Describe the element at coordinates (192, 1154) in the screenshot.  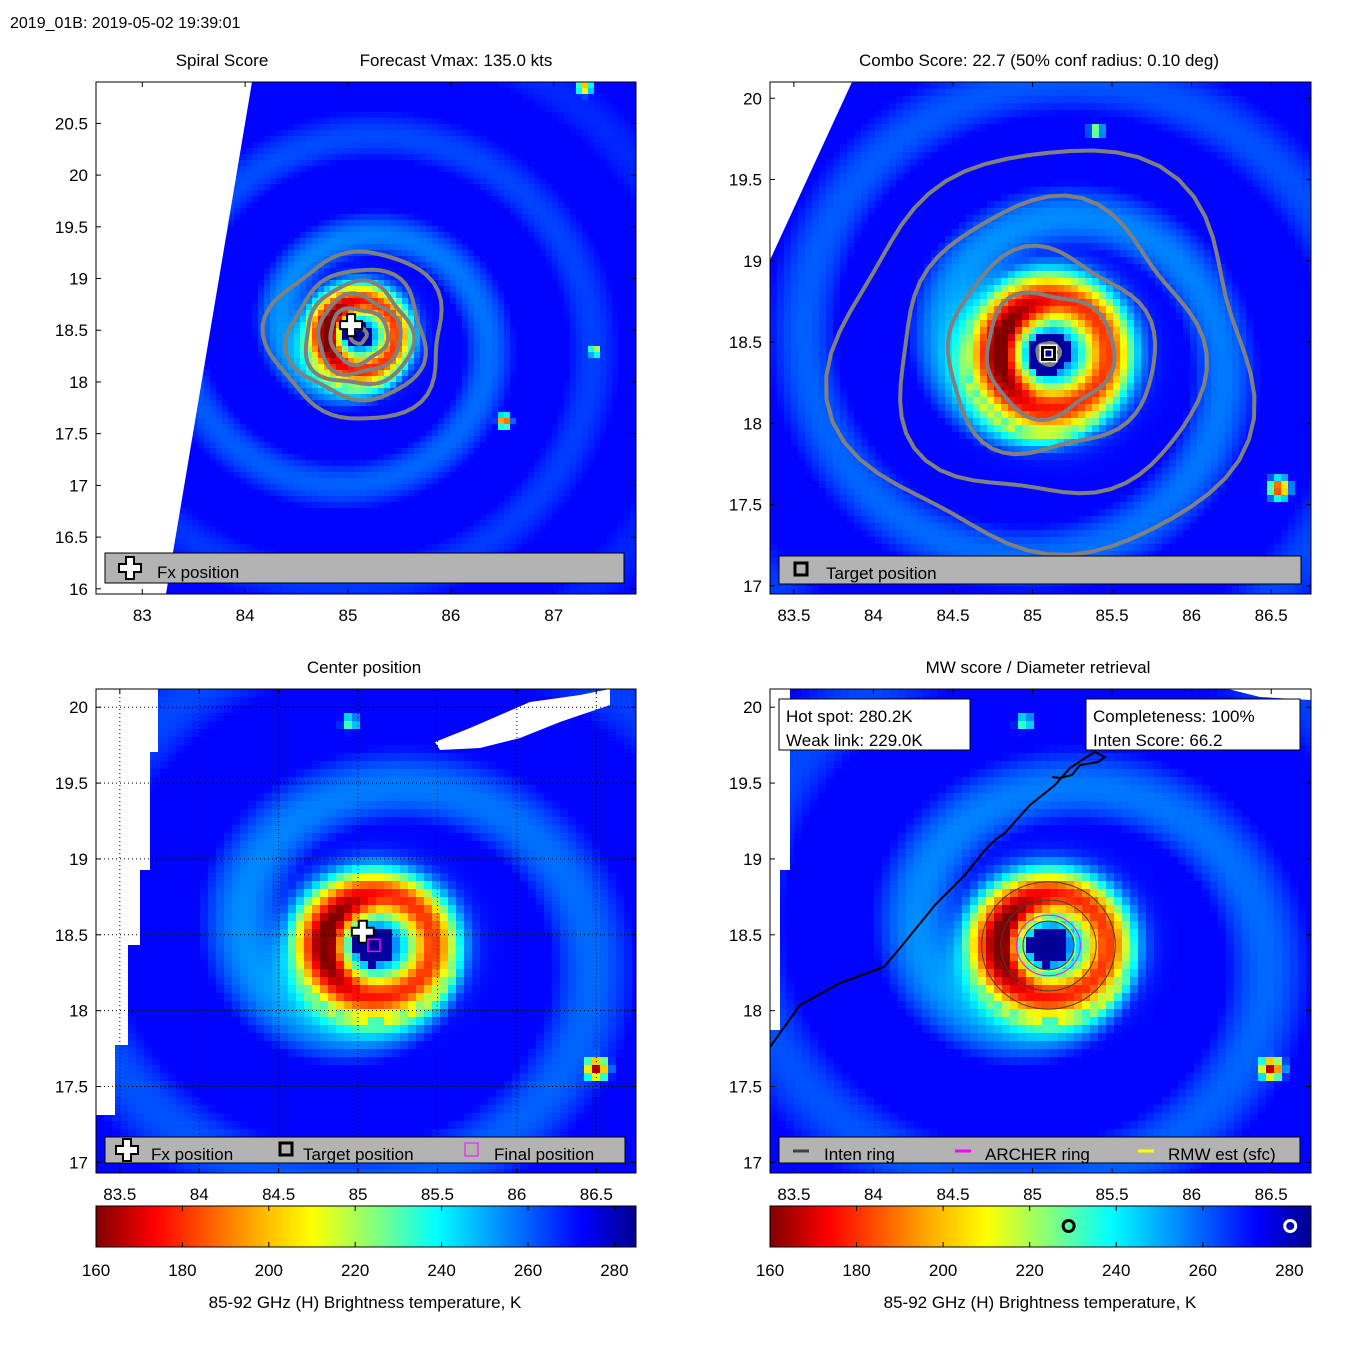
I see `panel3-legend-fx: Fx position` at that location.